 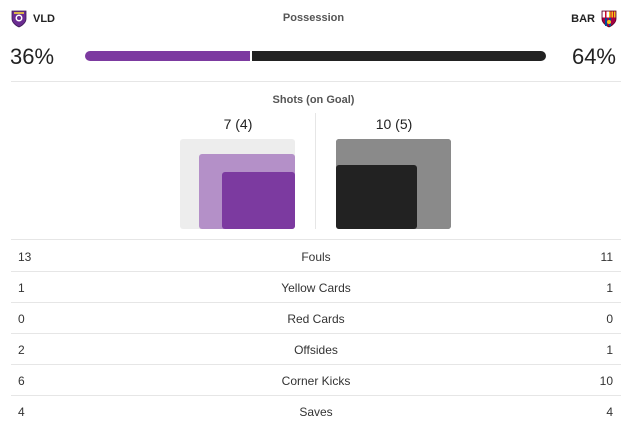 What do you see at coordinates (44, 19) in the screenshot?
I see `home-team-abbr: VLD` at bounding box center [44, 19].